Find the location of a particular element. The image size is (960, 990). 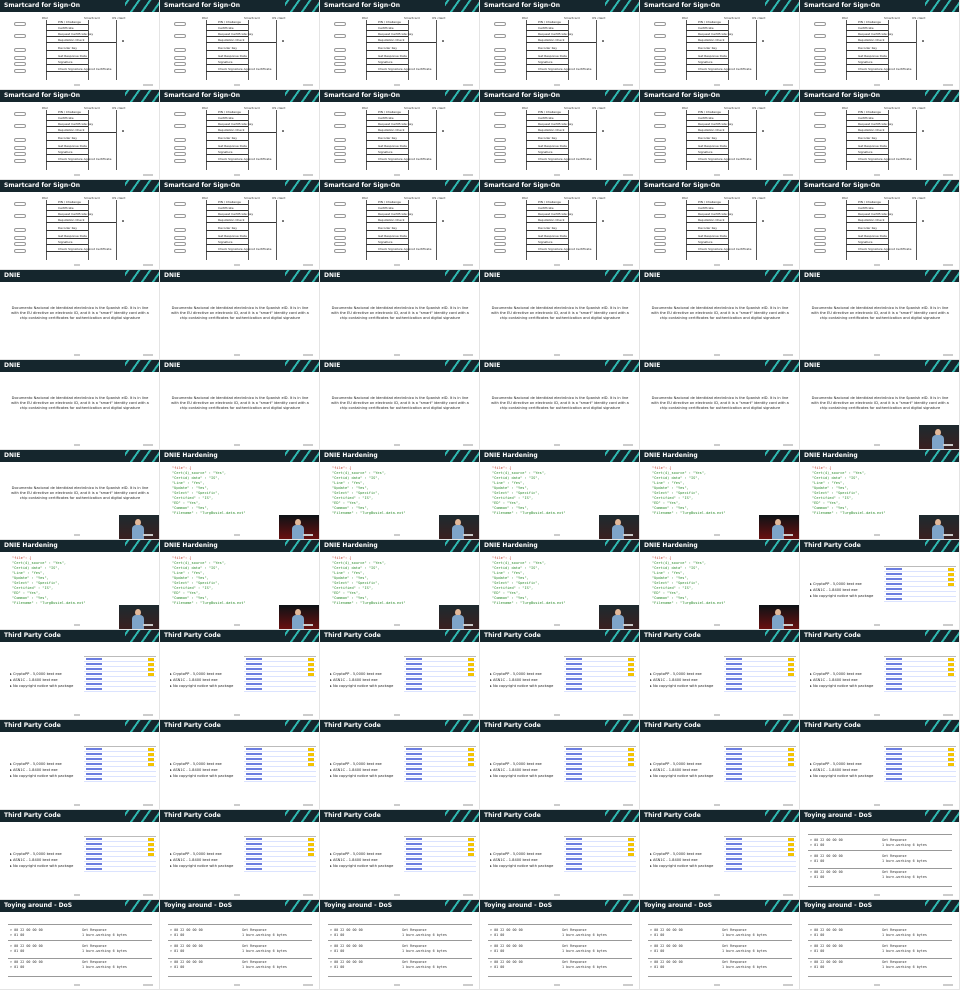

json-line: "Filename" : "TurgBusiel-data.ext" is located at coordinates (49, 603).